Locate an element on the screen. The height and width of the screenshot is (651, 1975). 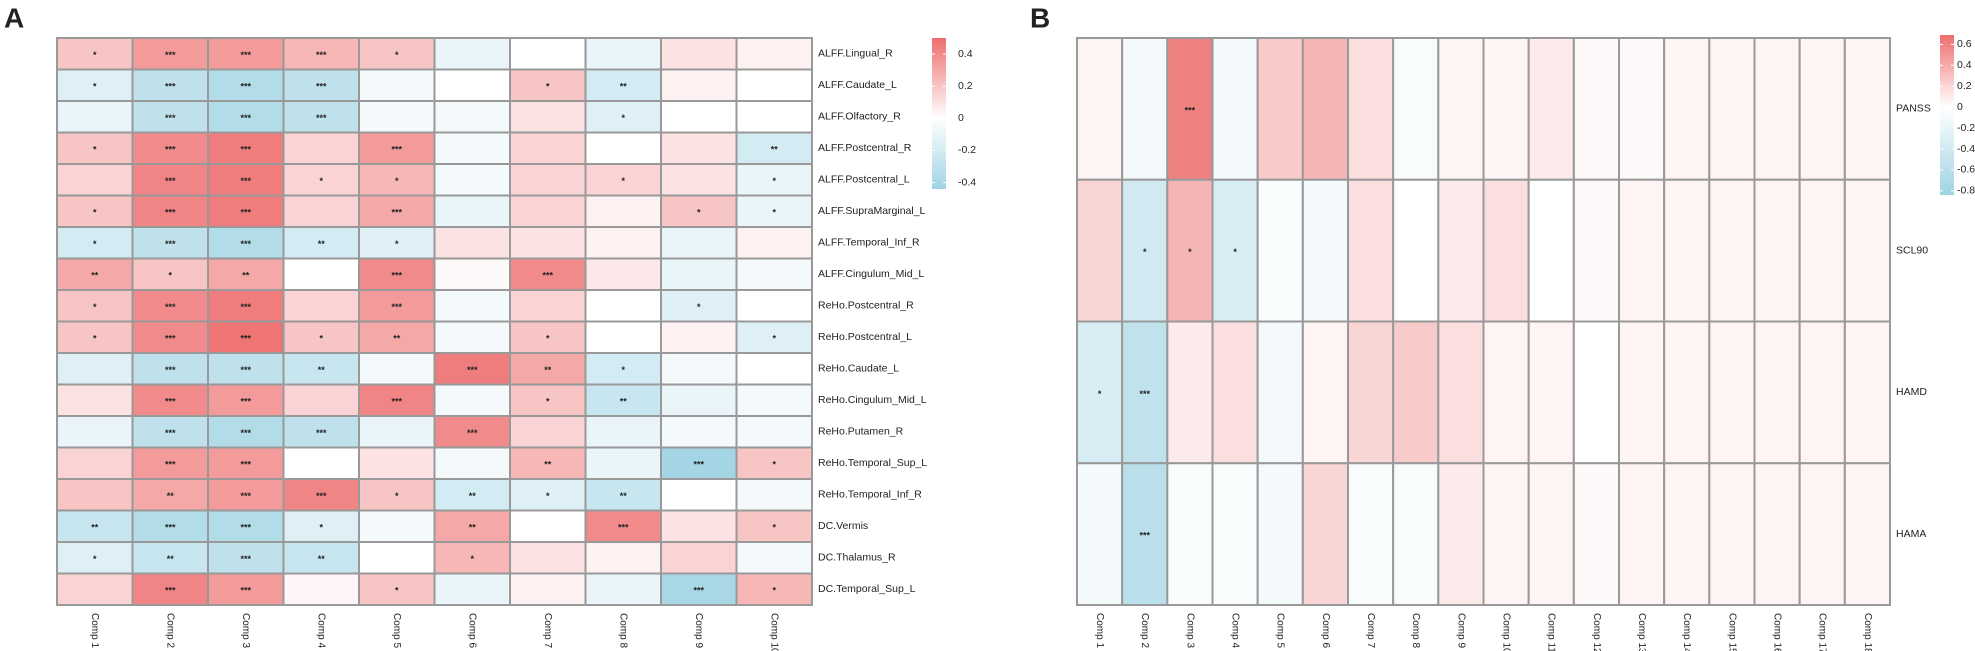
row-label: ALFF.Postcentral_R is located at coordinates (865, 148).